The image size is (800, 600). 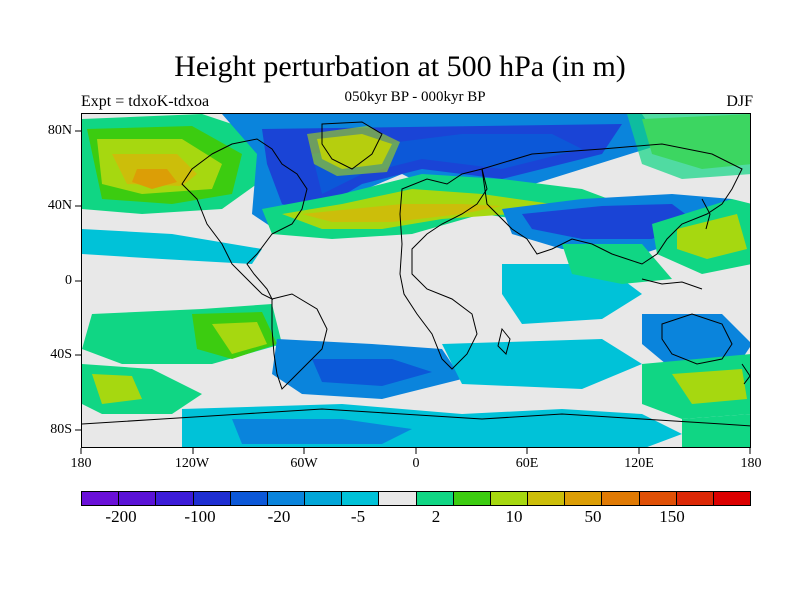 What do you see at coordinates (279, 516) in the screenshot?
I see `colorbar-label: -20` at bounding box center [279, 516].